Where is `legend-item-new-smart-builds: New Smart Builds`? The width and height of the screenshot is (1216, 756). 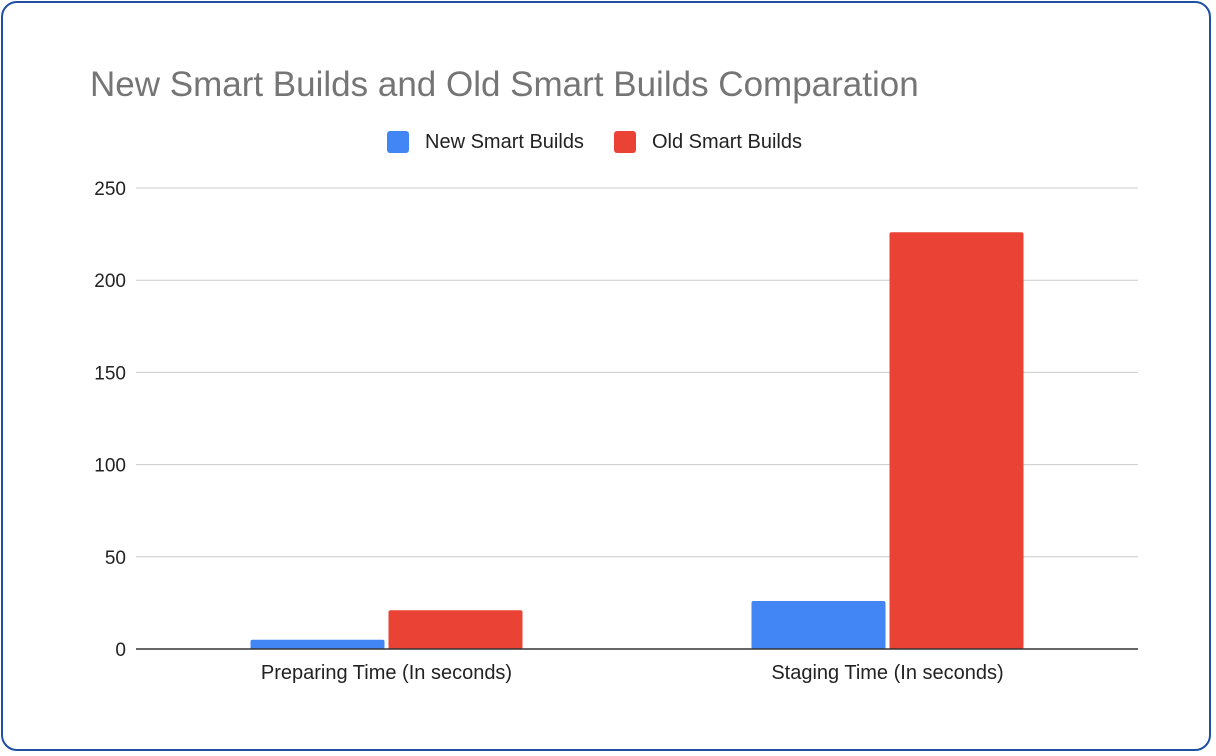
legend-item-new-smart-builds: New Smart Builds is located at coordinates (485, 142).